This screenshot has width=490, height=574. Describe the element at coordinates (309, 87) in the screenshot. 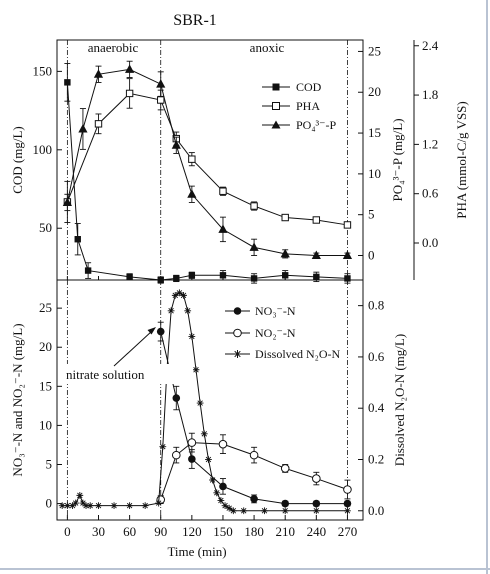

I see `legend-label-cod: COD` at that location.